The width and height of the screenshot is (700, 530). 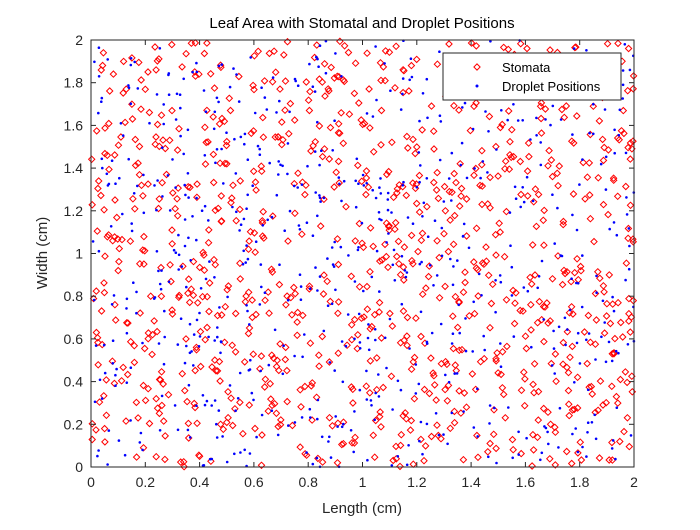 What do you see at coordinates (254, 482) in the screenshot?
I see `x-tick-label: 0.6` at bounding box center [254, 482].